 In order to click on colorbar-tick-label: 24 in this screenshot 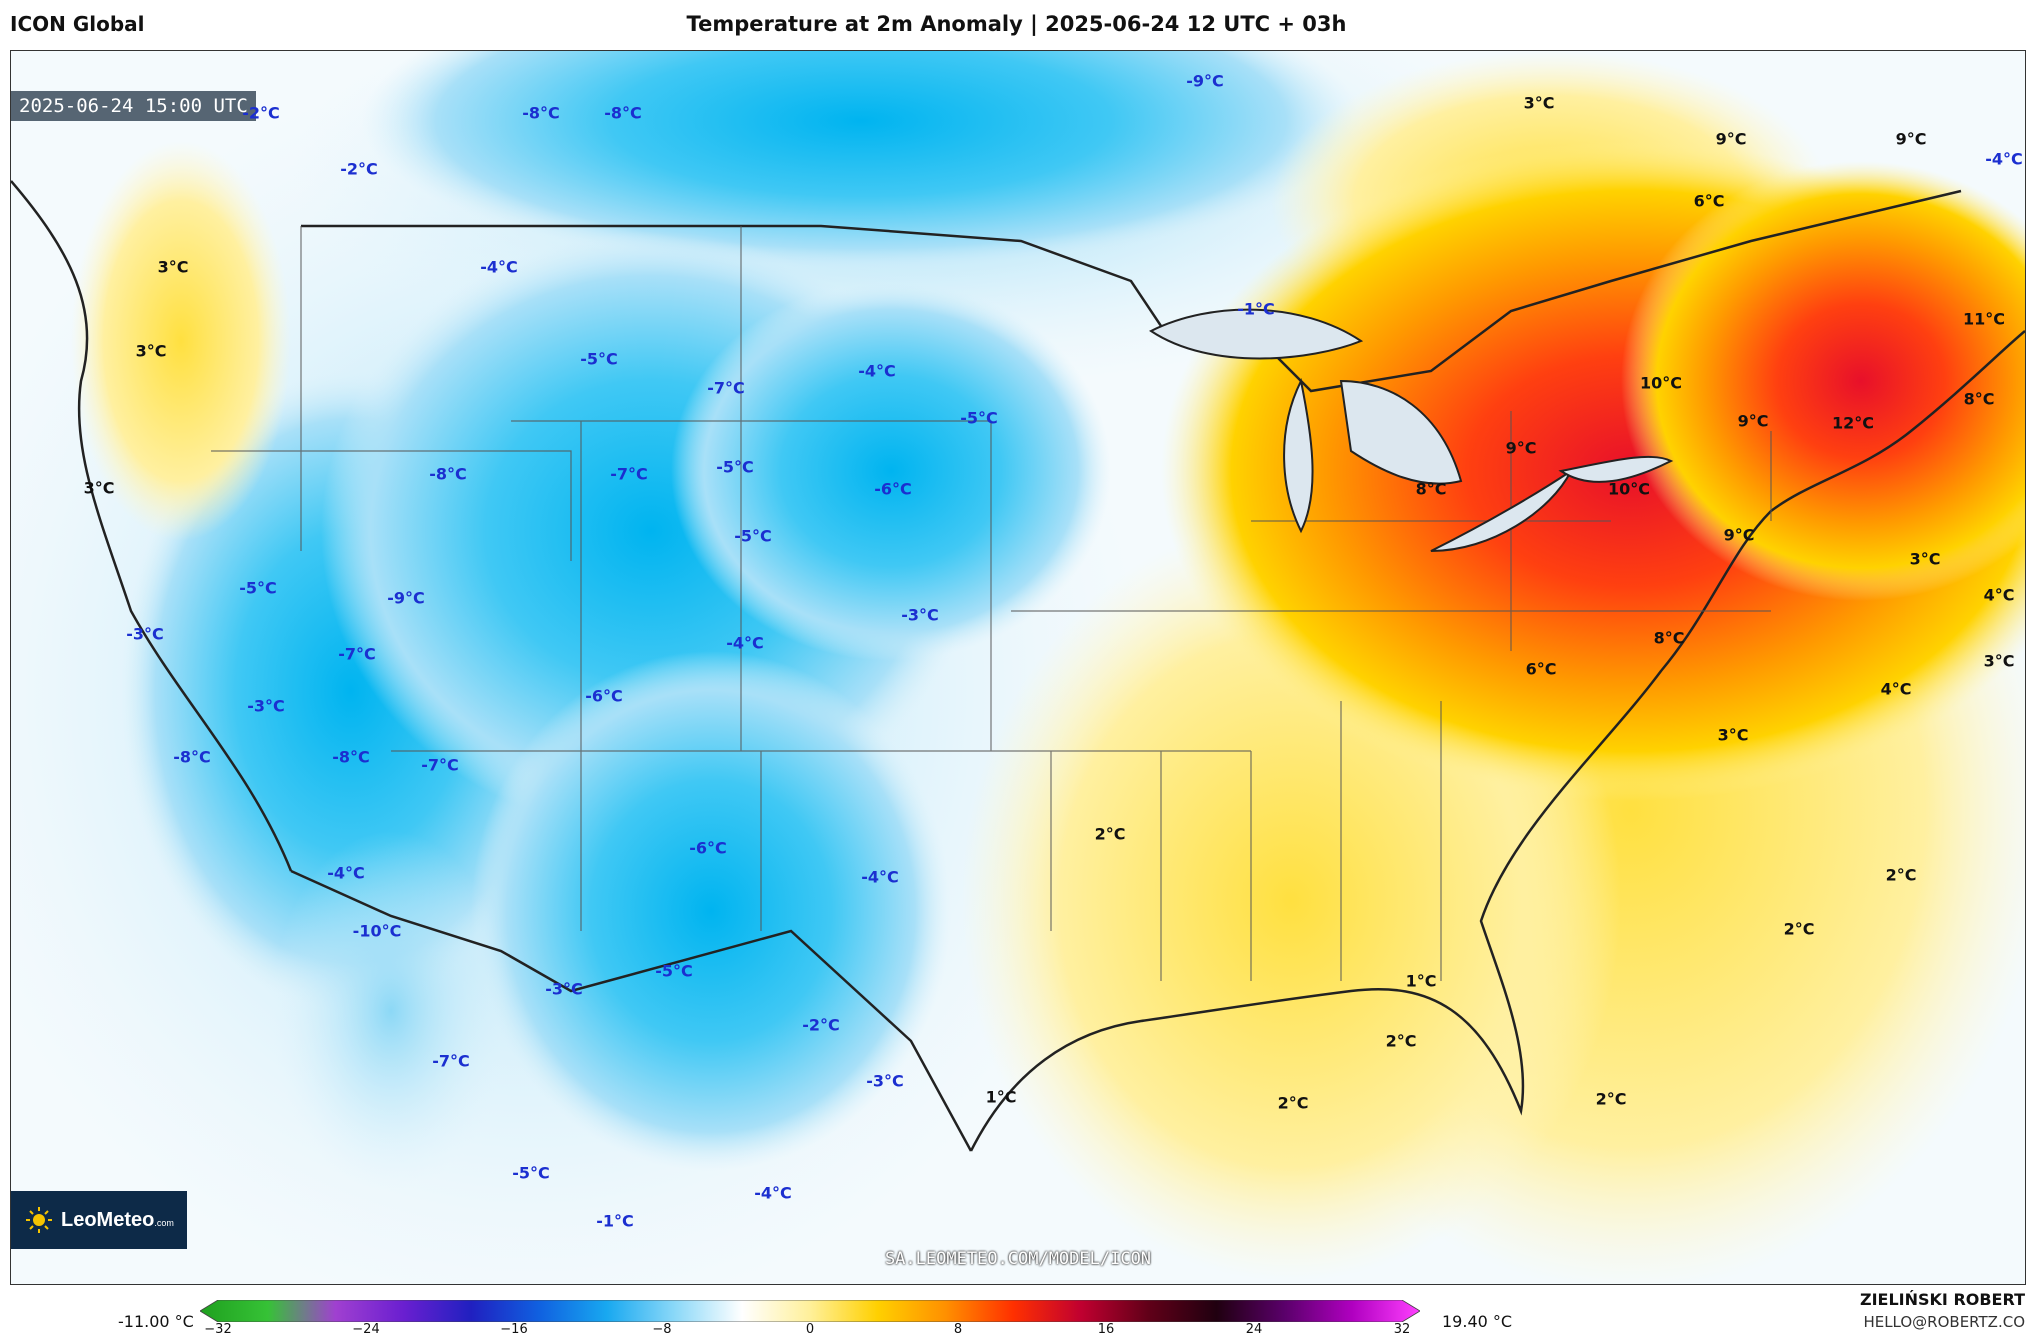, I will do `click(1254, 1329)`.